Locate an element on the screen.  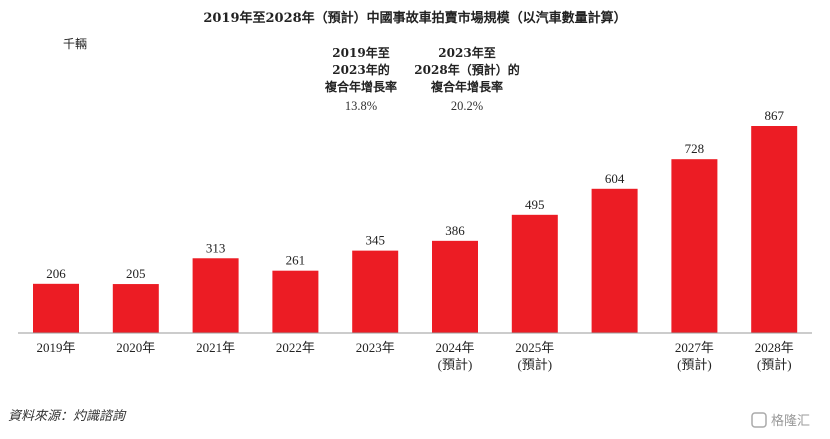
data-label: 205 is located at coordinates (136, 273).